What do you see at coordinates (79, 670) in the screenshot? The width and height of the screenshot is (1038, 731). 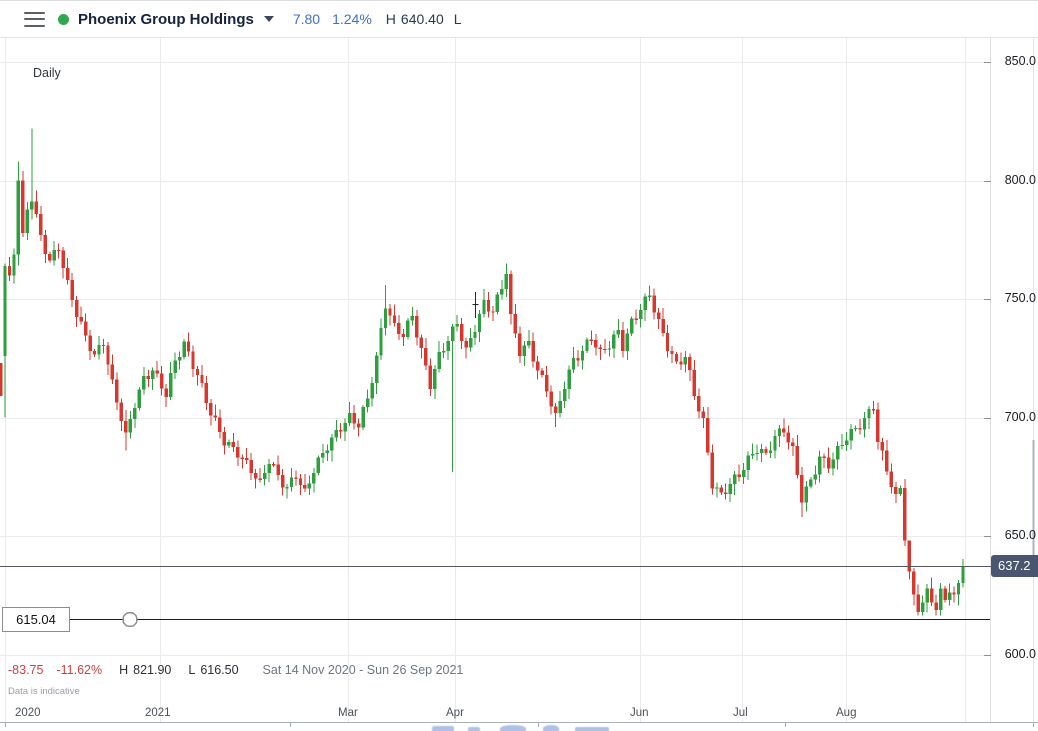 I see `range-change-percent: -11.62%` at bounding box center [79, 670].